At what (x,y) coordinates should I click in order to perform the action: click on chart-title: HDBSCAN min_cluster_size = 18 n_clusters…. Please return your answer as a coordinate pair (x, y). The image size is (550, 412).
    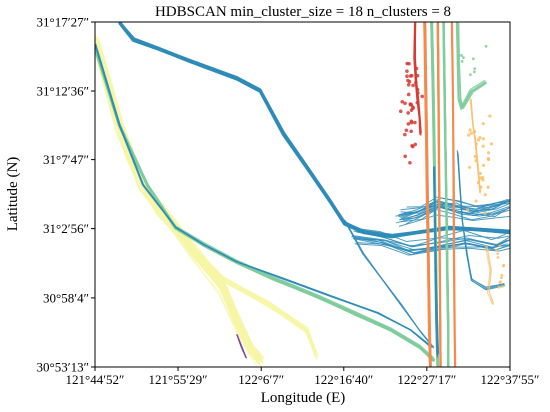
    Looking at the image, I should click on (303, 12).